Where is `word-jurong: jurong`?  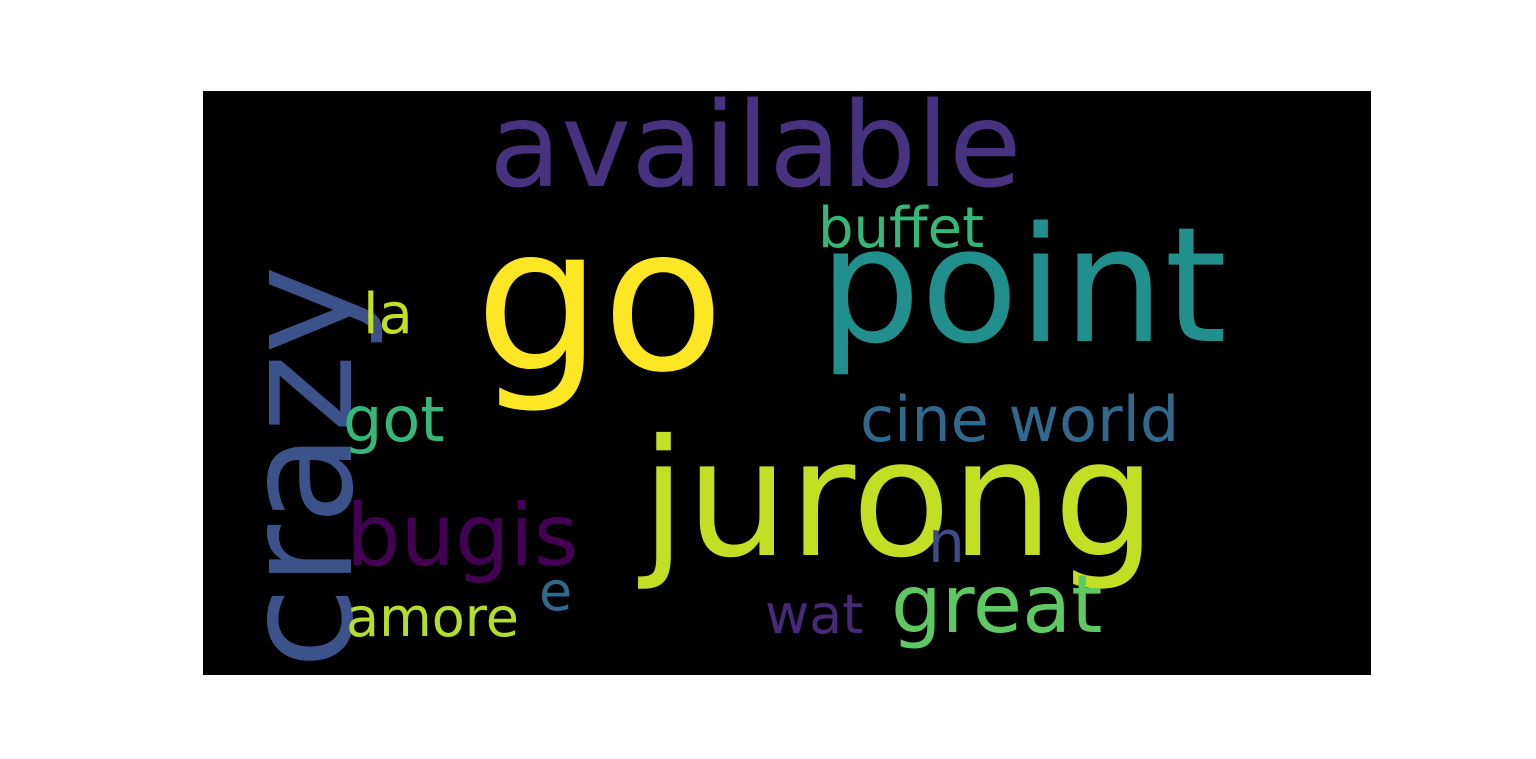
word-jurong: jurong is located at coordinates (899, 500).